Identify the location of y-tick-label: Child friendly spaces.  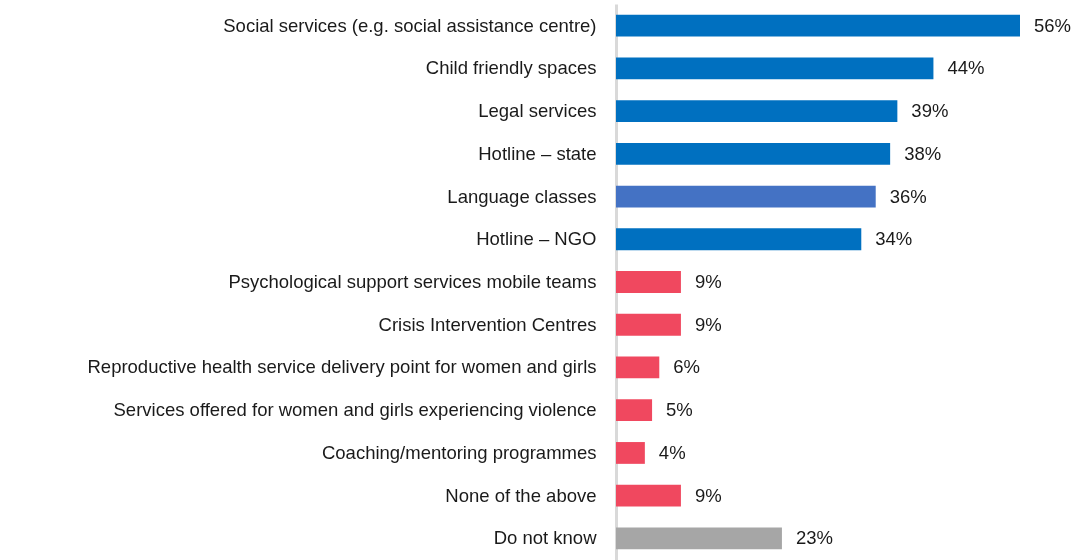
(511, 68).